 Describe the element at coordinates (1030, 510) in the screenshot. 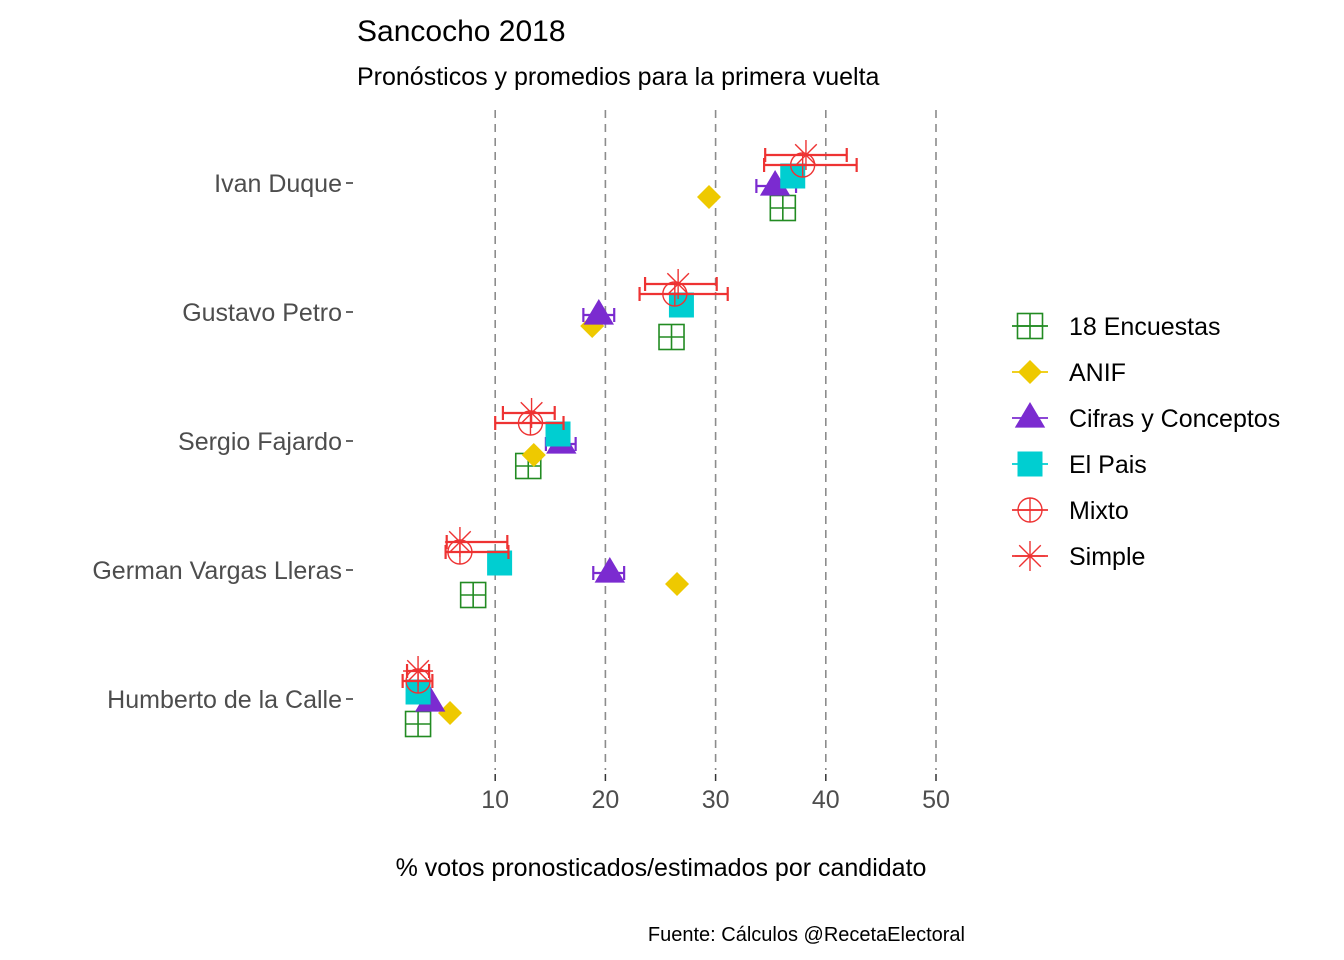

I see `legend-key-circle-plus-icon` at that location.